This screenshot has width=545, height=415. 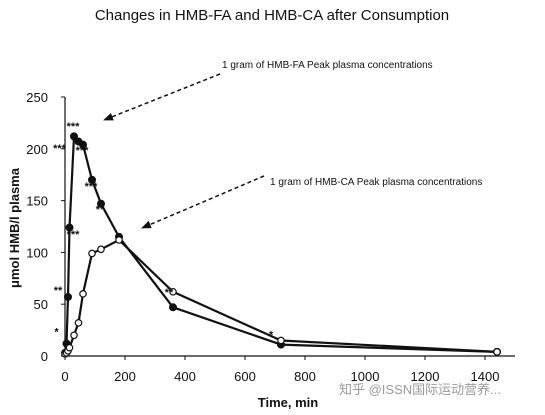 I want to click on x-tick-label: 400, so click(x=185, y=376).